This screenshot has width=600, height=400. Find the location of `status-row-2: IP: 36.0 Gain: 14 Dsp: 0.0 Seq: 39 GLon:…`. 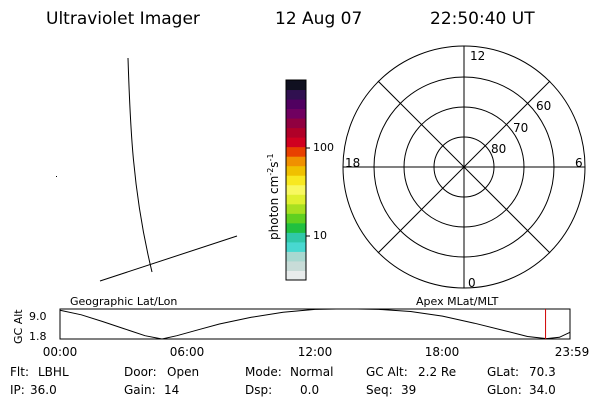

status-row-2: IP: 36.0 Gain: 14 Dsp: 0.0 Seq: 39 GLon:… is located at coordinates (283, 390).